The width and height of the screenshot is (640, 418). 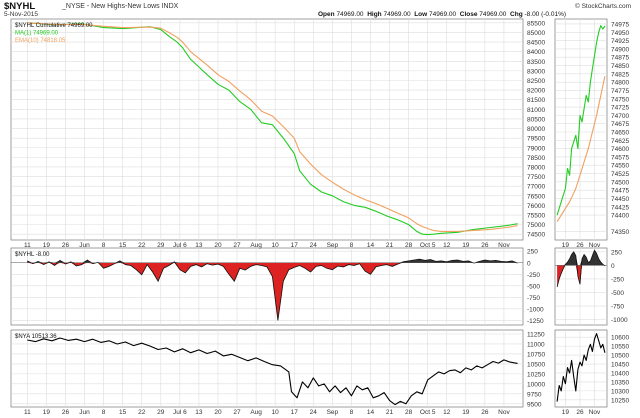 I want to click on main-x-tick-label: 17, so click(x=295, y=245).